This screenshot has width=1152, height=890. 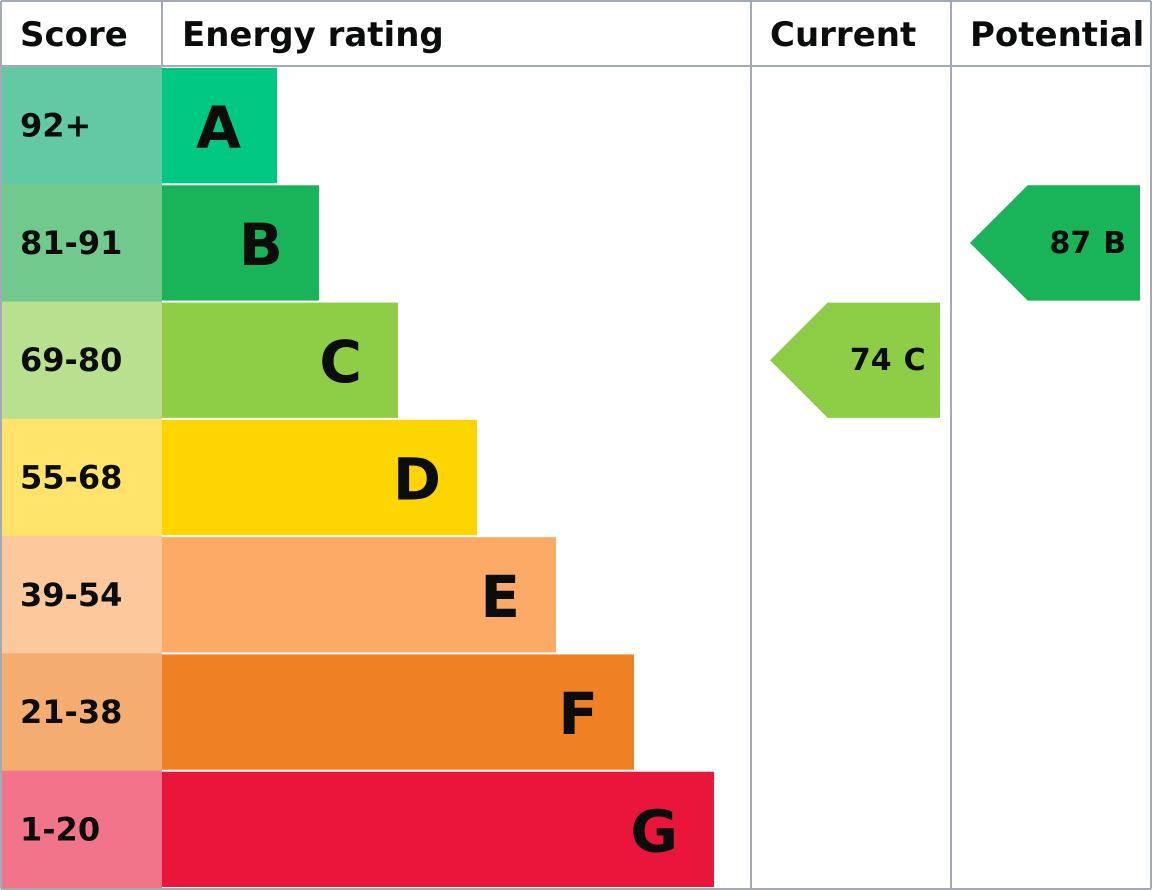 What do you see at coordinates (71, 712) in the screenshot?
I see `score-range: 21-38` at bounding box center [71, 712].